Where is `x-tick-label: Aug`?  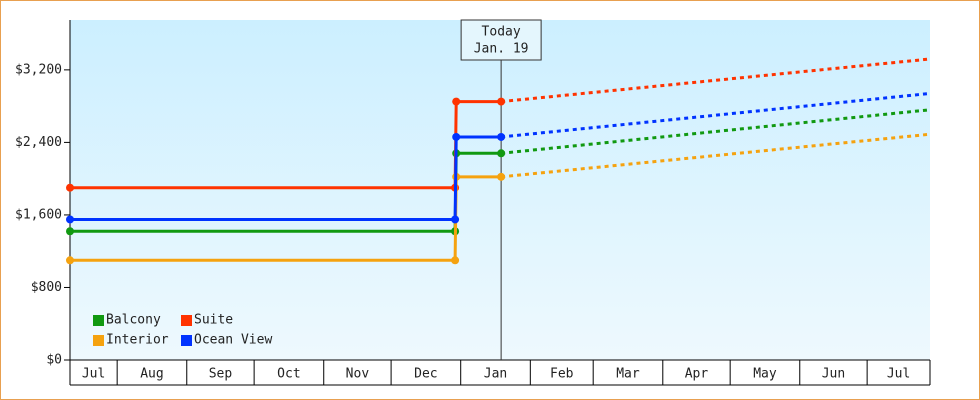 x-tick-label: Aug is located at coordinates (151, 374).